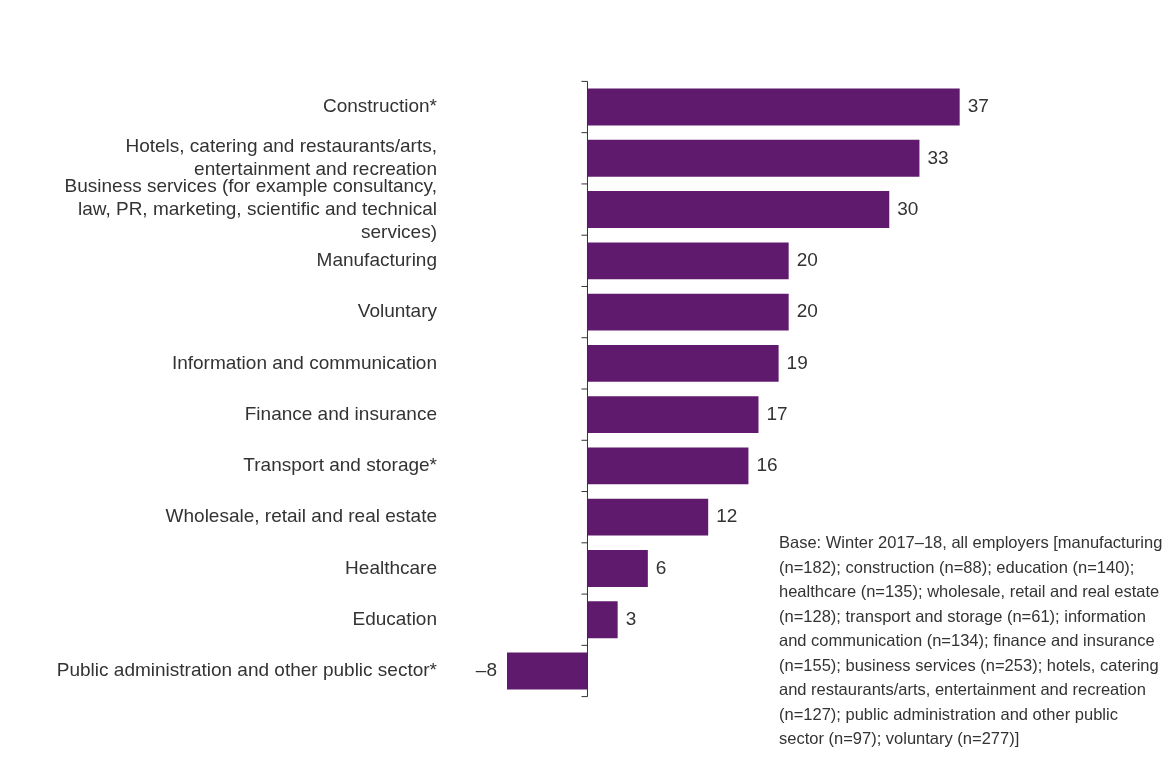  Describe the element at coordinates (631, 618) in the screenshot. I see `data-label: 3` at that location.